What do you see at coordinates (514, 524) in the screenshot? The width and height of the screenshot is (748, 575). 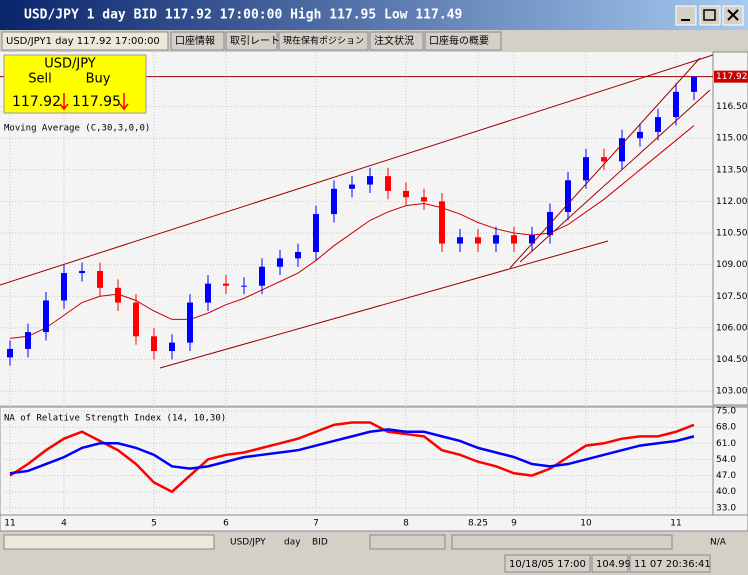 I see `x-tick-label: 9` at bounding box center [514, 524].